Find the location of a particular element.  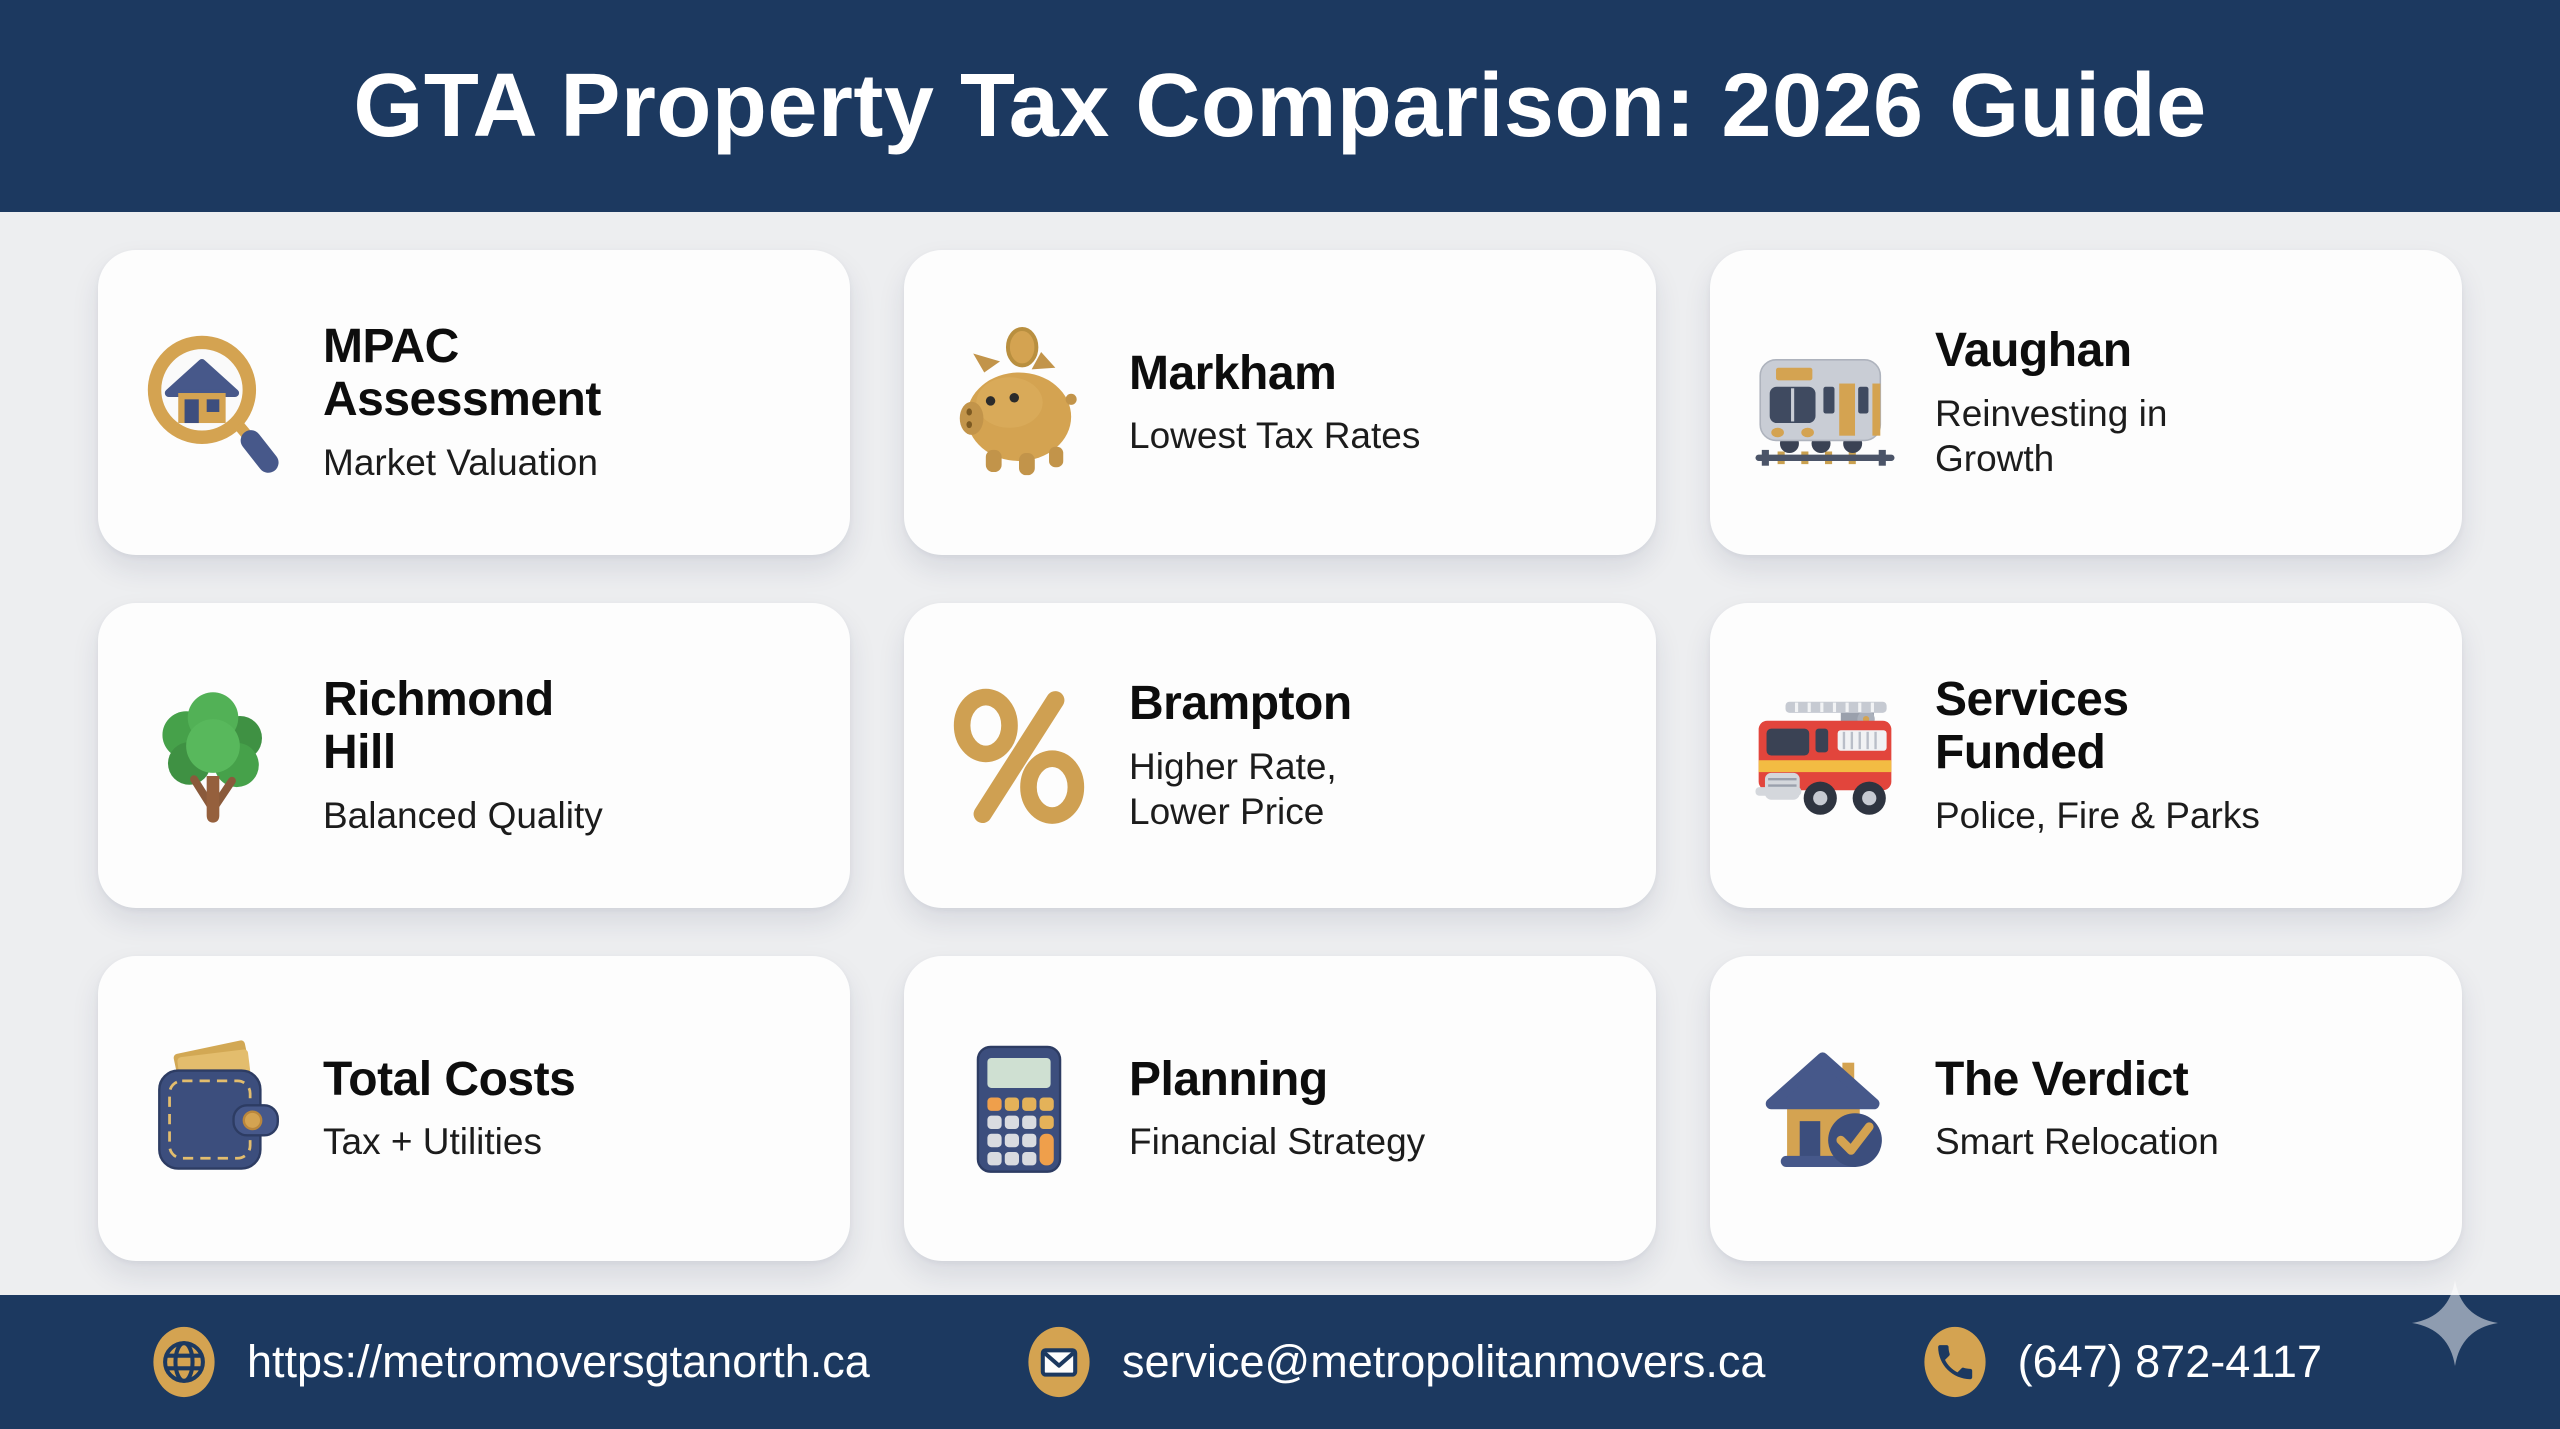

card-title: Brampton is located at coordinates (1240, 703).